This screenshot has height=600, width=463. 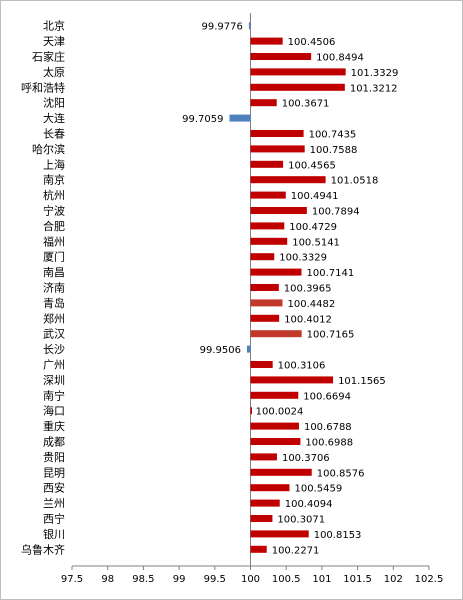 I want to click on category-label: 兰州, so click(x=54, y=503).